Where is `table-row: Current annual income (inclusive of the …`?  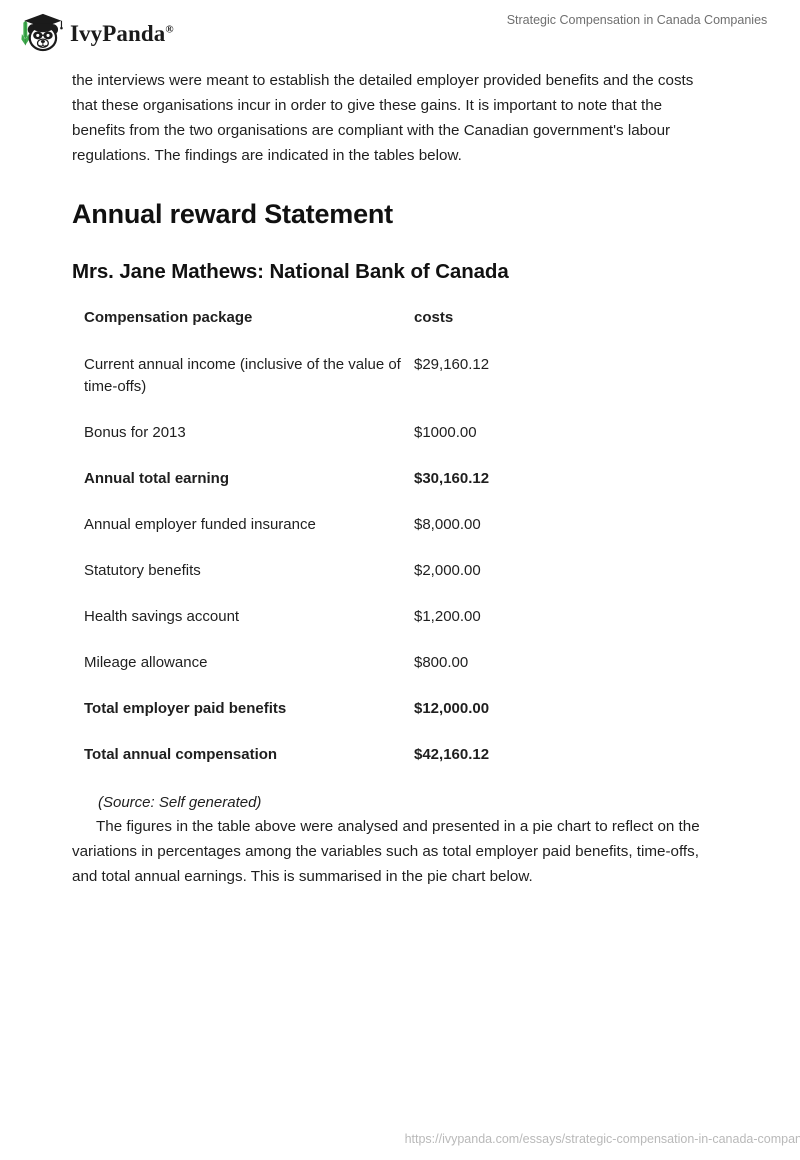 table-row: Current annual income (inclusive of the … is located at coordinates (364, 388).